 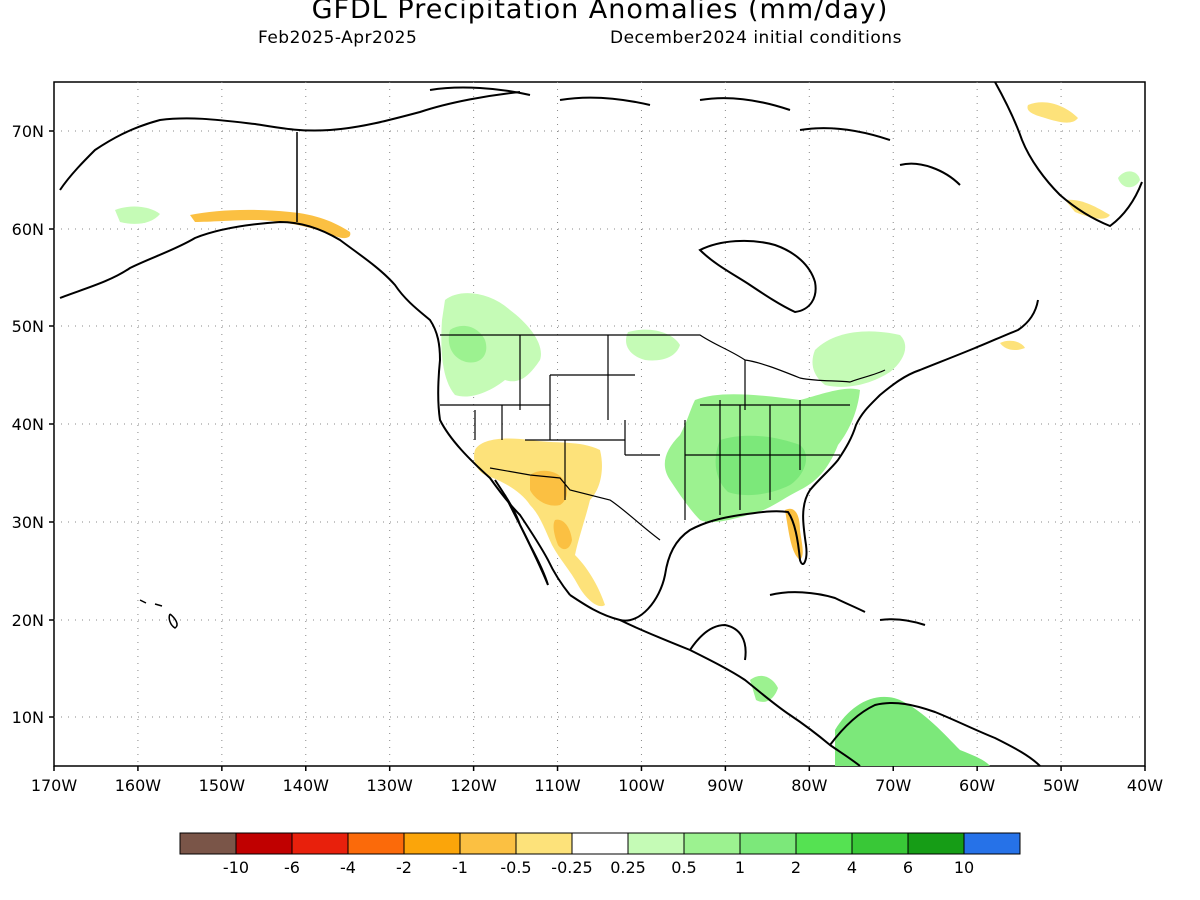 What do you see at coordinates (740, 867) in the screenshot?
I see `legend-label: 1` at bounding box center [740, 867].